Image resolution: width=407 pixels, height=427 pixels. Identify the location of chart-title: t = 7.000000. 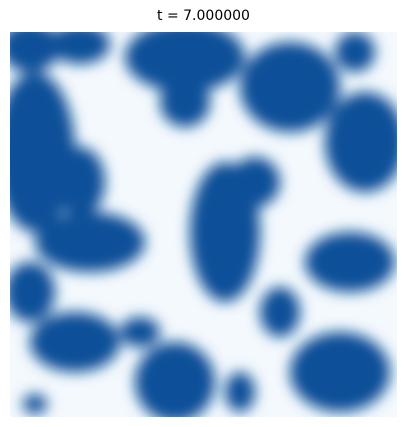
(203, 16).